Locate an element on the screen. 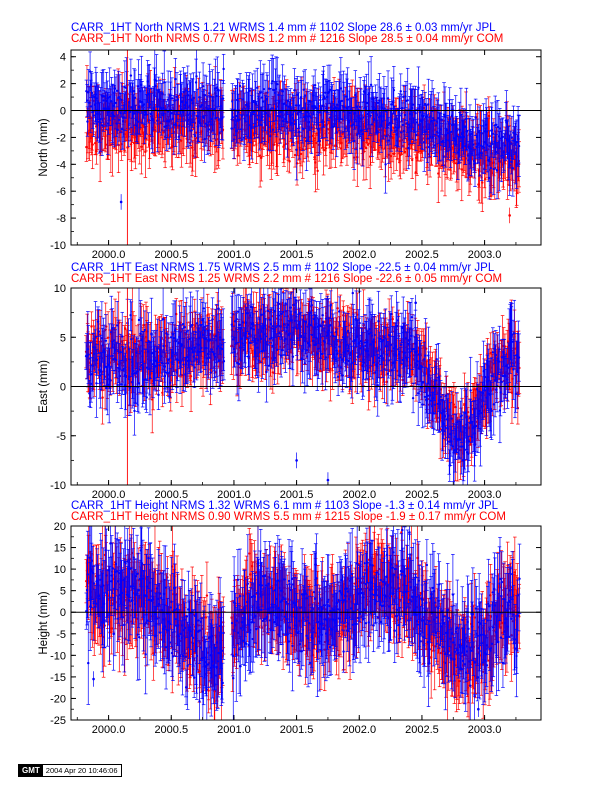  series-jpl is located at coordinates (302, 125).